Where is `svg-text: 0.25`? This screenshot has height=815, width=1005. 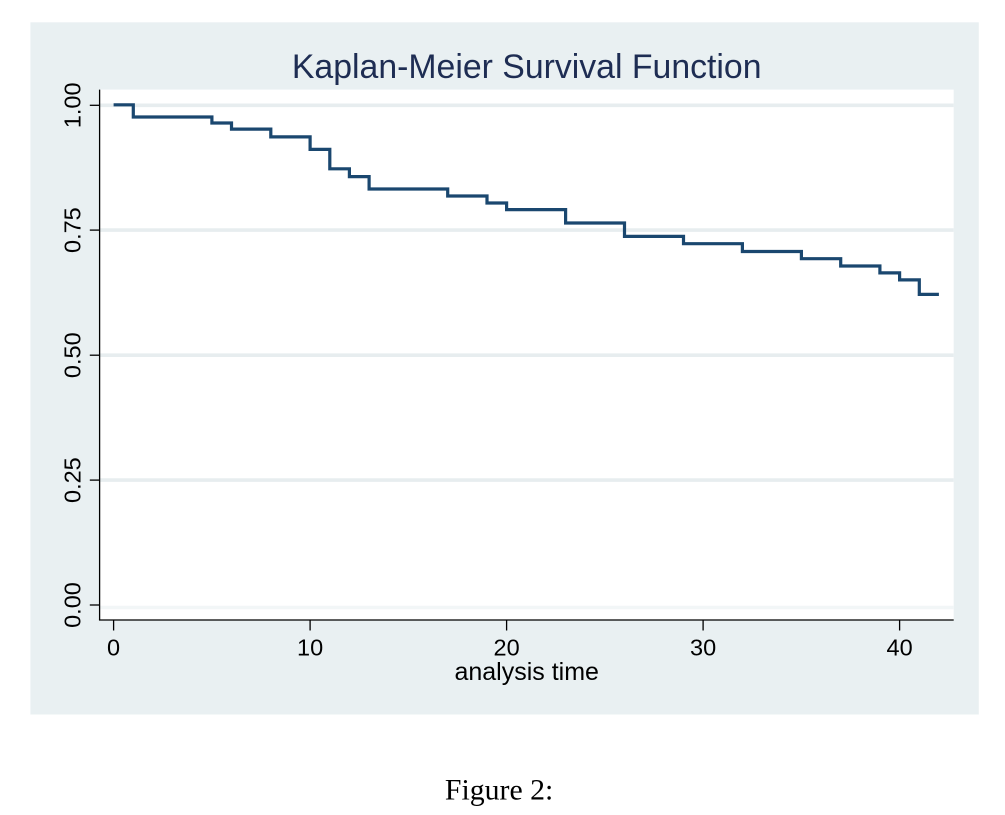
svg-text: 0.25 is located at coordinates (72, 480).